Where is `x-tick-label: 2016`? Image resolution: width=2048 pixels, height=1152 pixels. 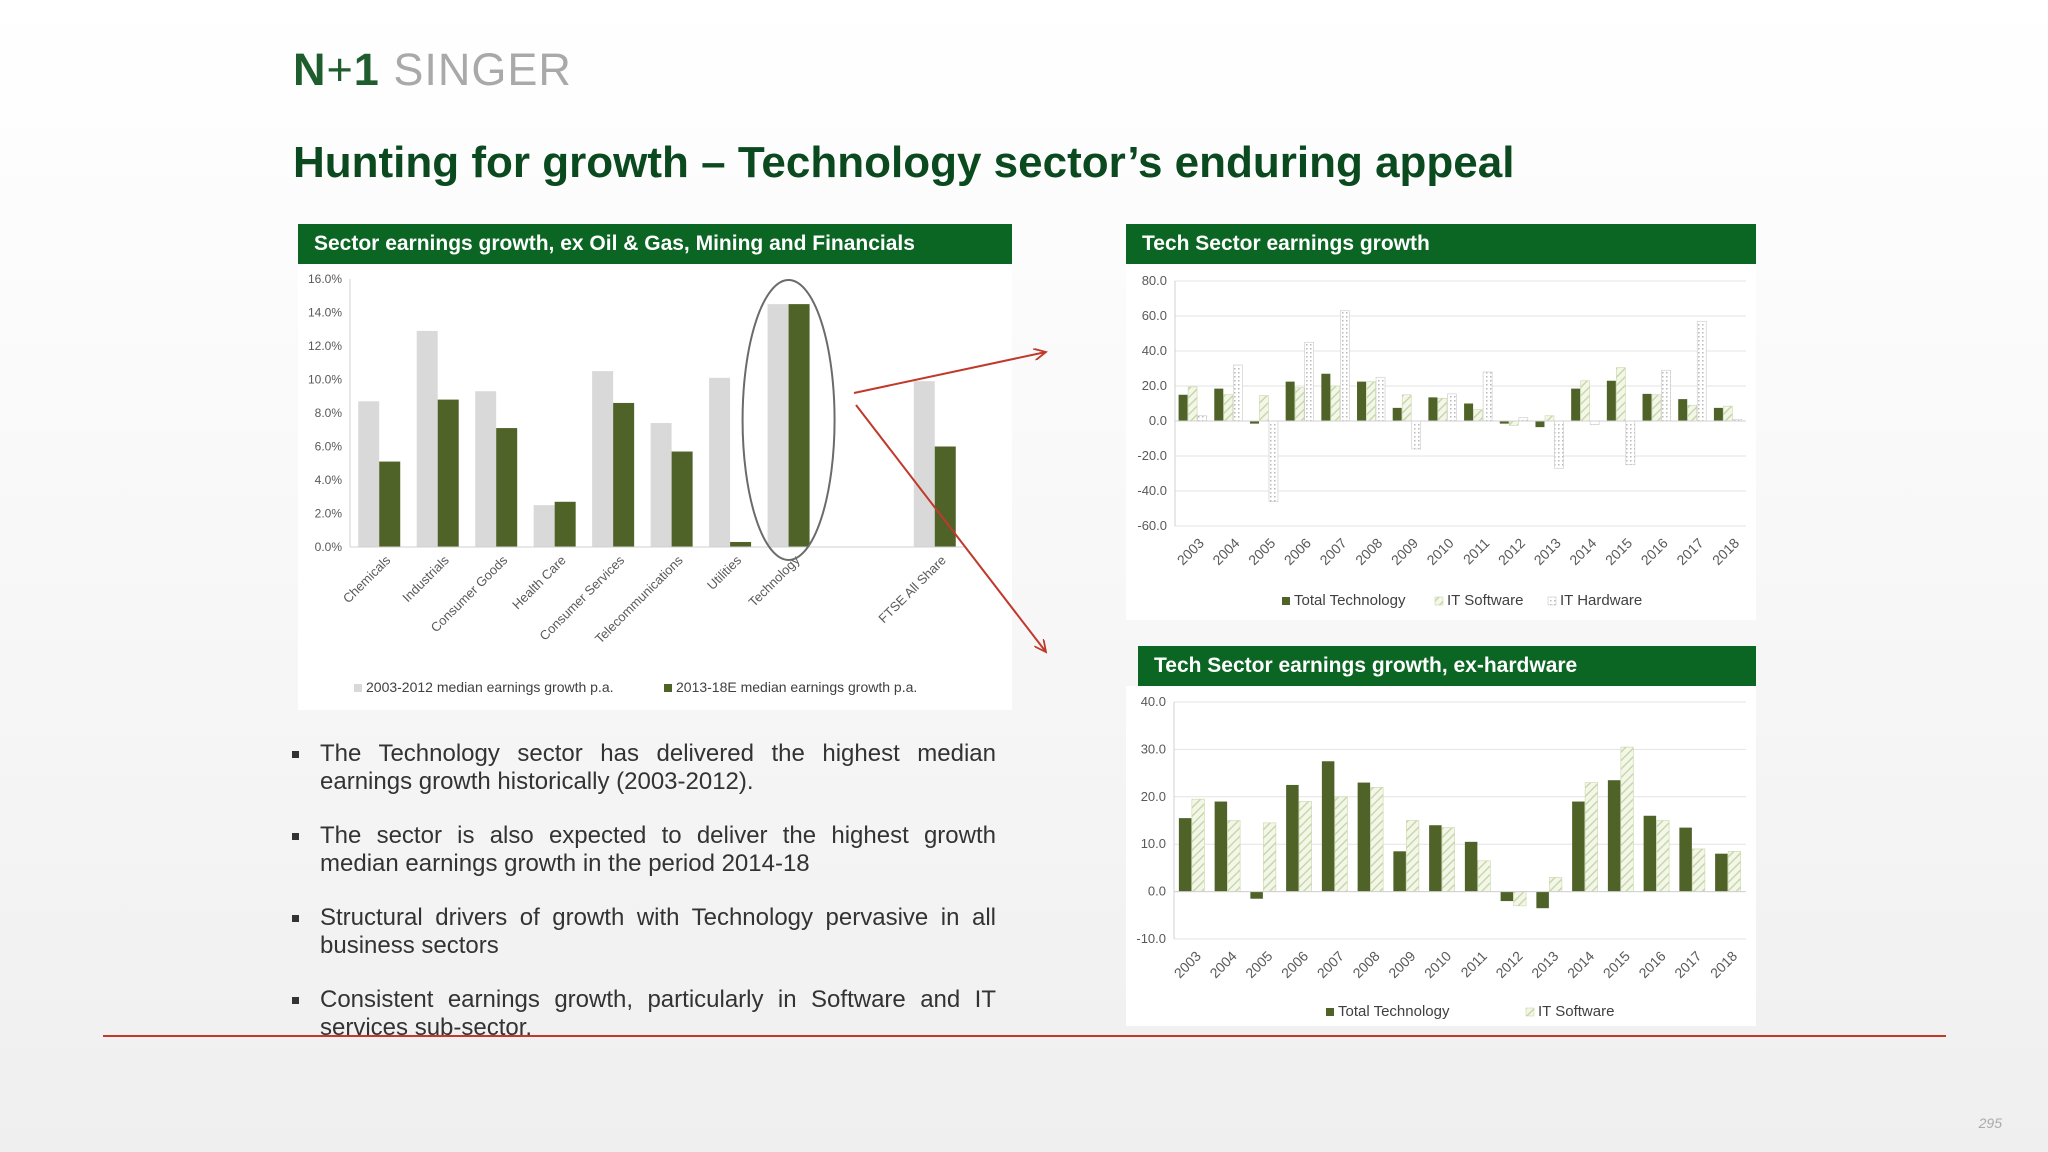
x-tick-label: 2016 is located at coordinates (1654, 551).